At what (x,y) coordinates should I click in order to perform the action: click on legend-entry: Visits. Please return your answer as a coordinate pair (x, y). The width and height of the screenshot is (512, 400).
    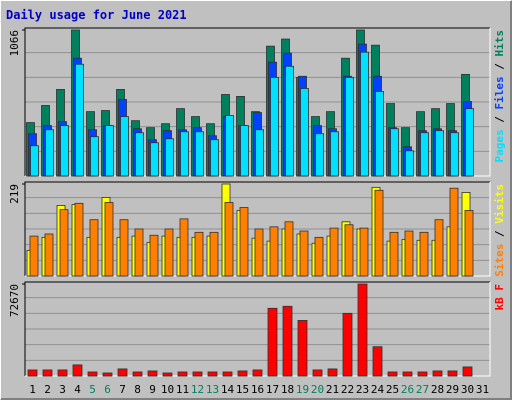
    Looking at the image, I should click on (499, 204).